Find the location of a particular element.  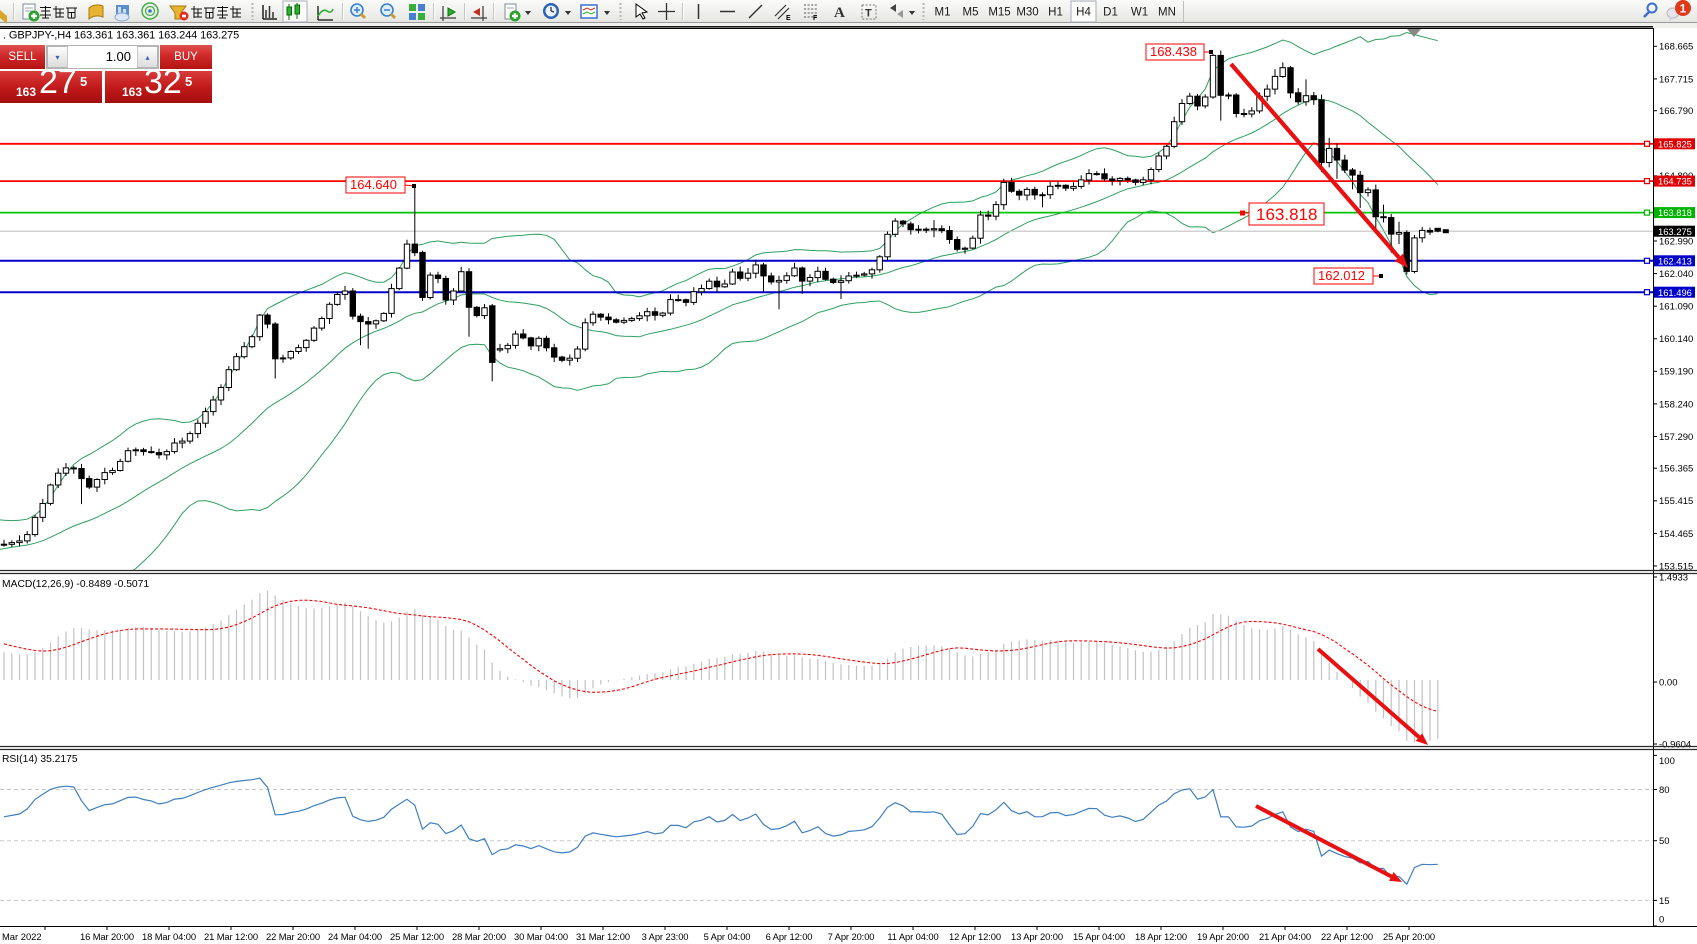

svg-text: 21 Apr 04:00 is located at coordinates (1285, 936).